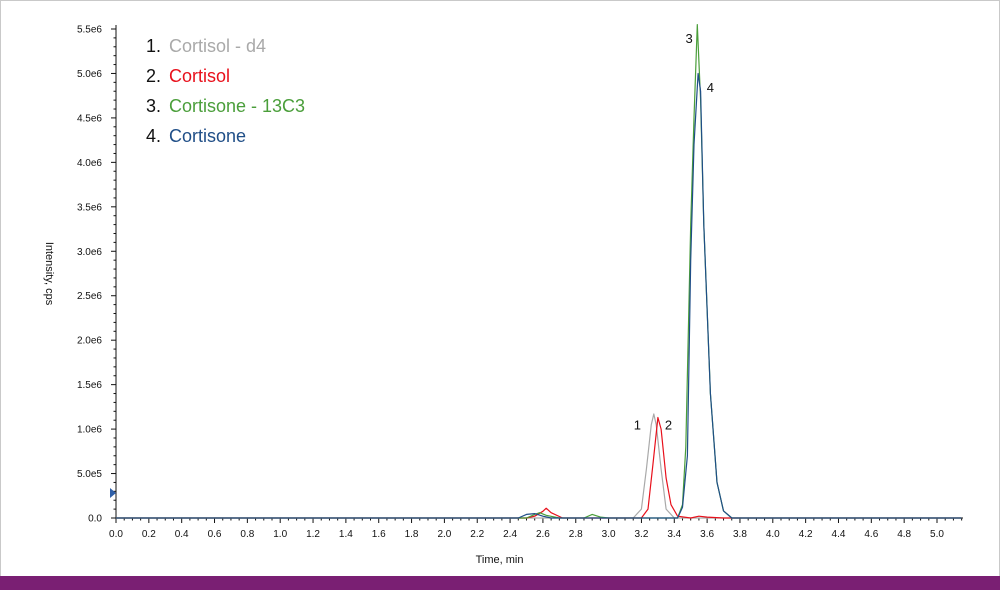 The image size is (1000, 590). What do you see at coordinates (153, 106) in the screenshot?
I see `legend-number-3: 3.` at bounding box center [153, 106].